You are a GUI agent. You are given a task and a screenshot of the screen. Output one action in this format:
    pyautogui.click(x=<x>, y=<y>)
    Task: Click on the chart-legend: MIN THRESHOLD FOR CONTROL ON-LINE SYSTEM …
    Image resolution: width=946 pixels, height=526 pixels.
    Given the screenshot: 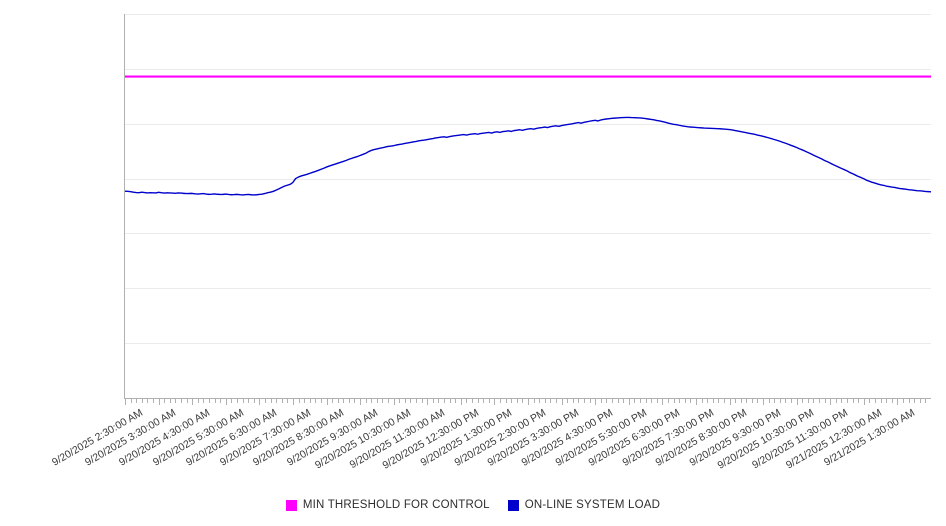 What is the action you would take?
    pyautogui.click(x=473, y=505)
    